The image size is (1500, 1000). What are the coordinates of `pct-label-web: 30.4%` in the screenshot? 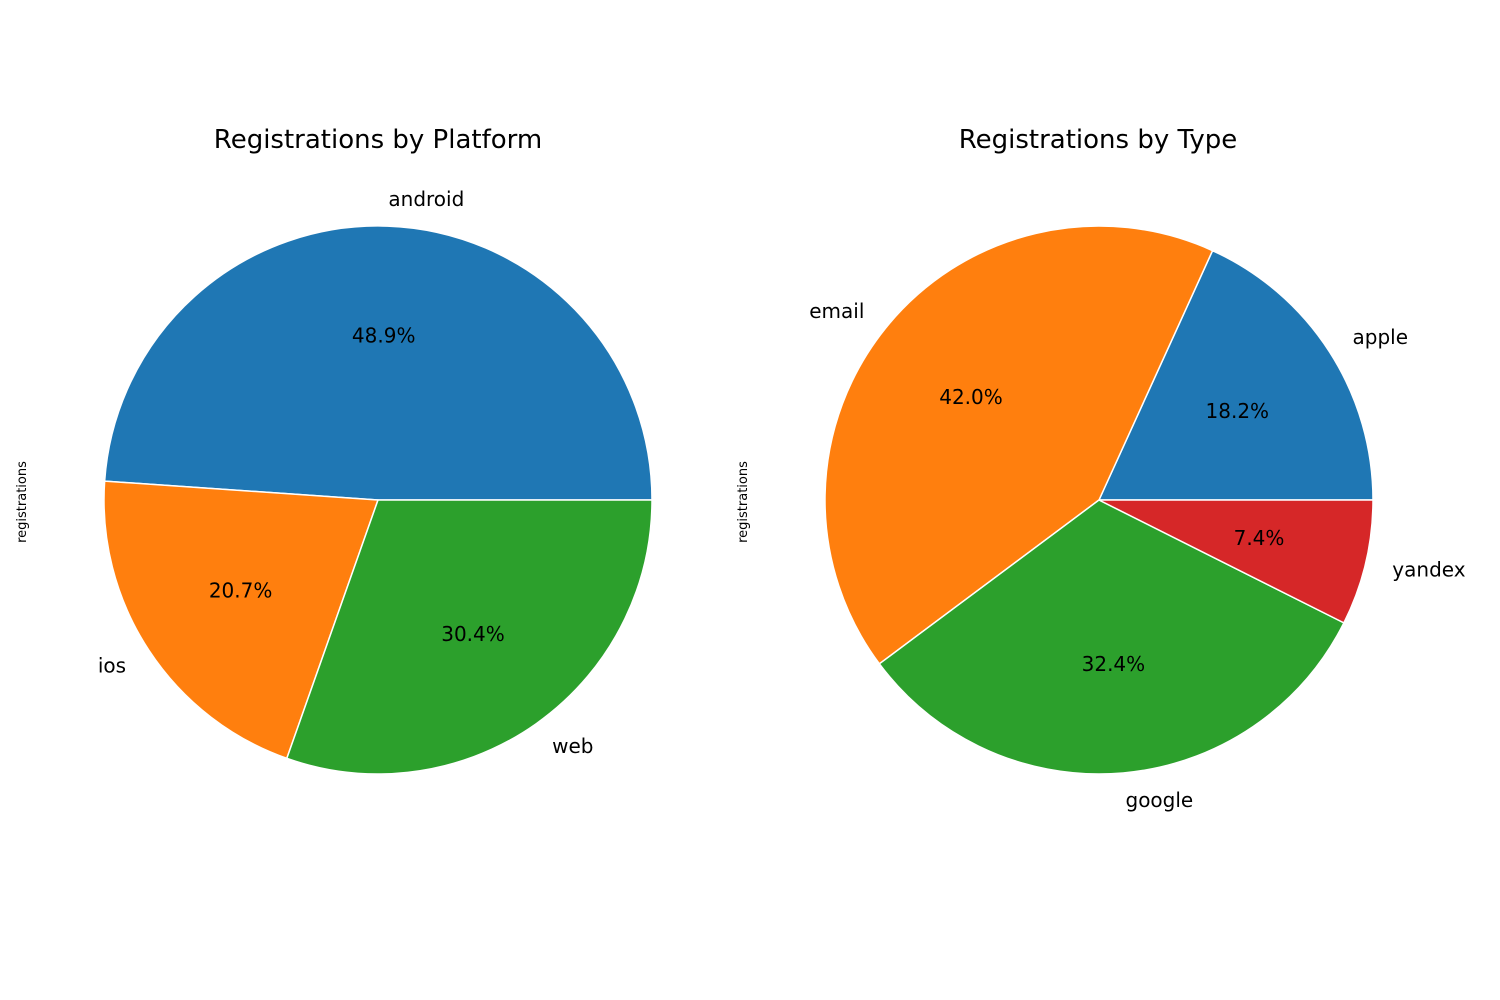 It's located at (473, 634).